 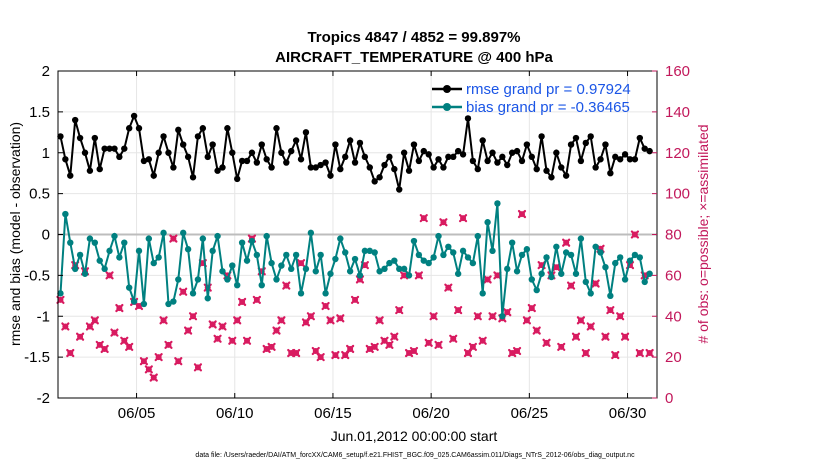 I want to click on y-right-tick-label-7: 140, so click(x=677, y=112).